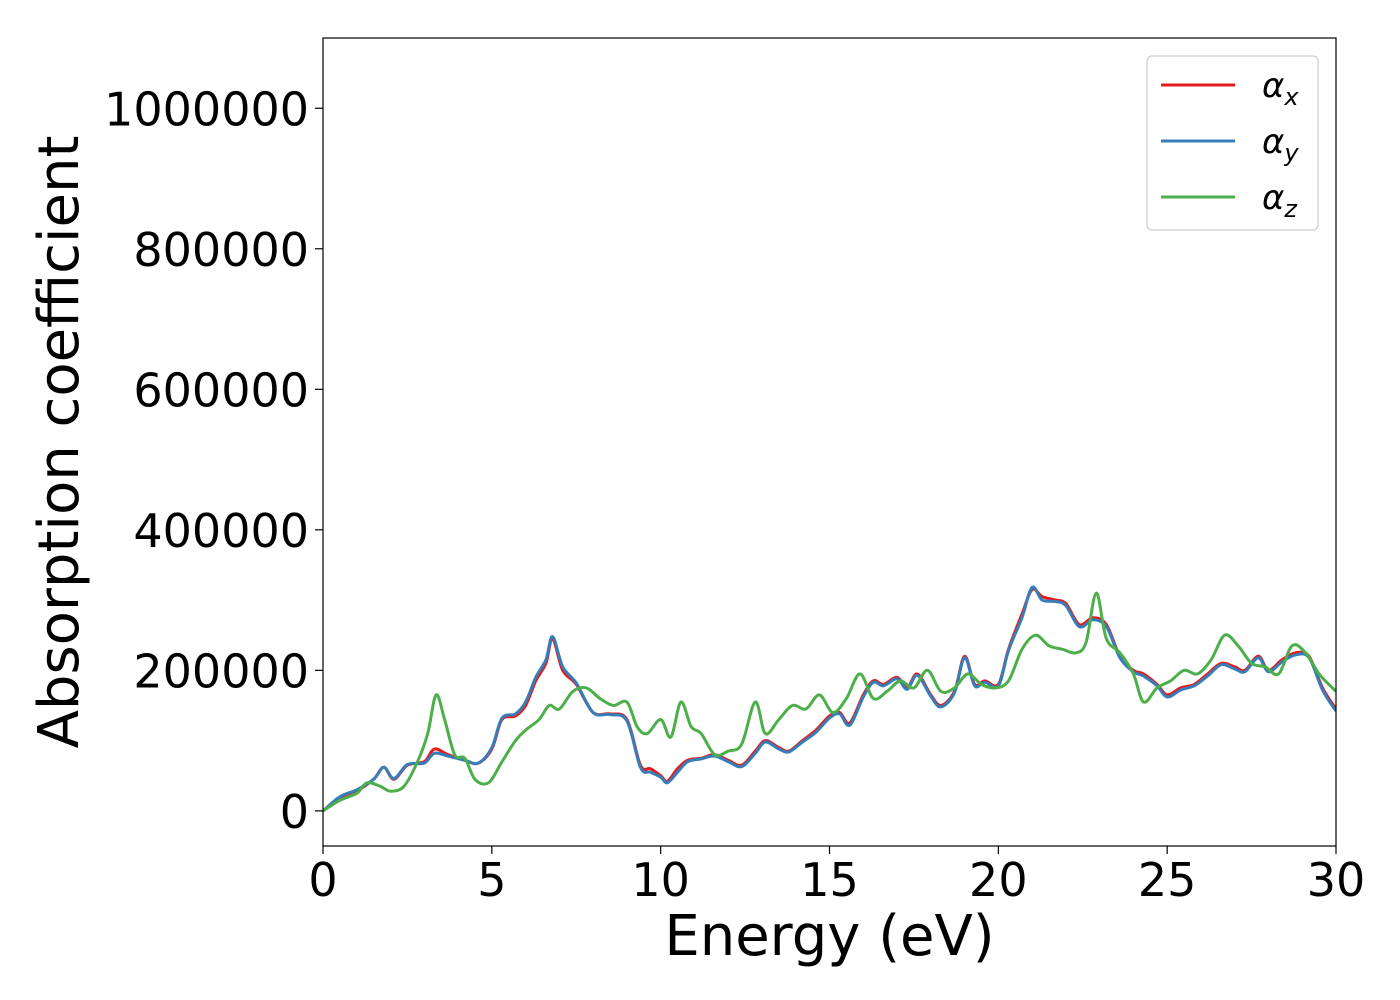  What do you see at coordinates (206, 109) in the screenshot?
I see `y-tick-label: 1000000` at bounding box center [206, 109].